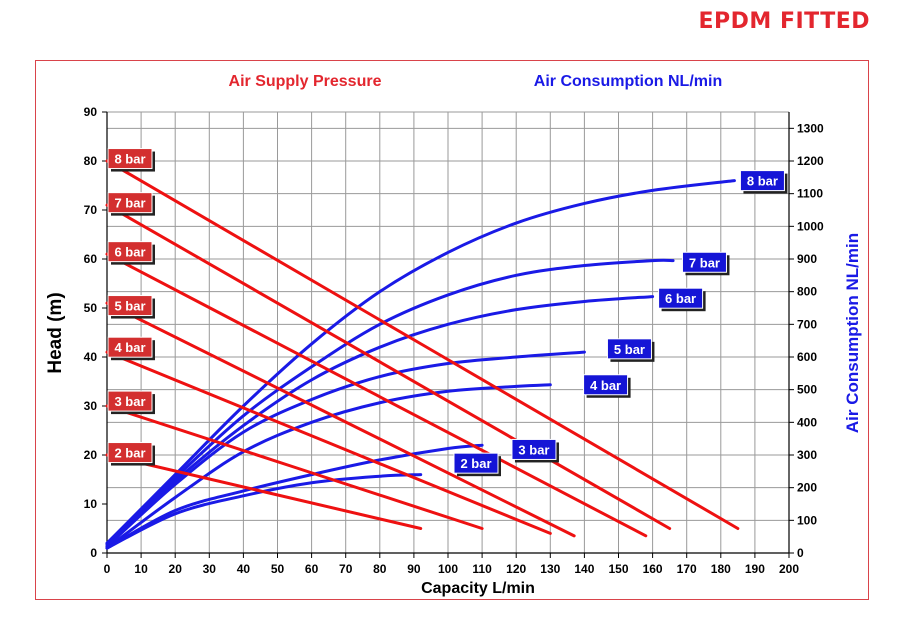 The width and height of the screenshot is (900, 628). What do you see at coordinates (807, 455) in the screenshot?
I see `y2-tick-label: 300` at bounding box center [807, 455].